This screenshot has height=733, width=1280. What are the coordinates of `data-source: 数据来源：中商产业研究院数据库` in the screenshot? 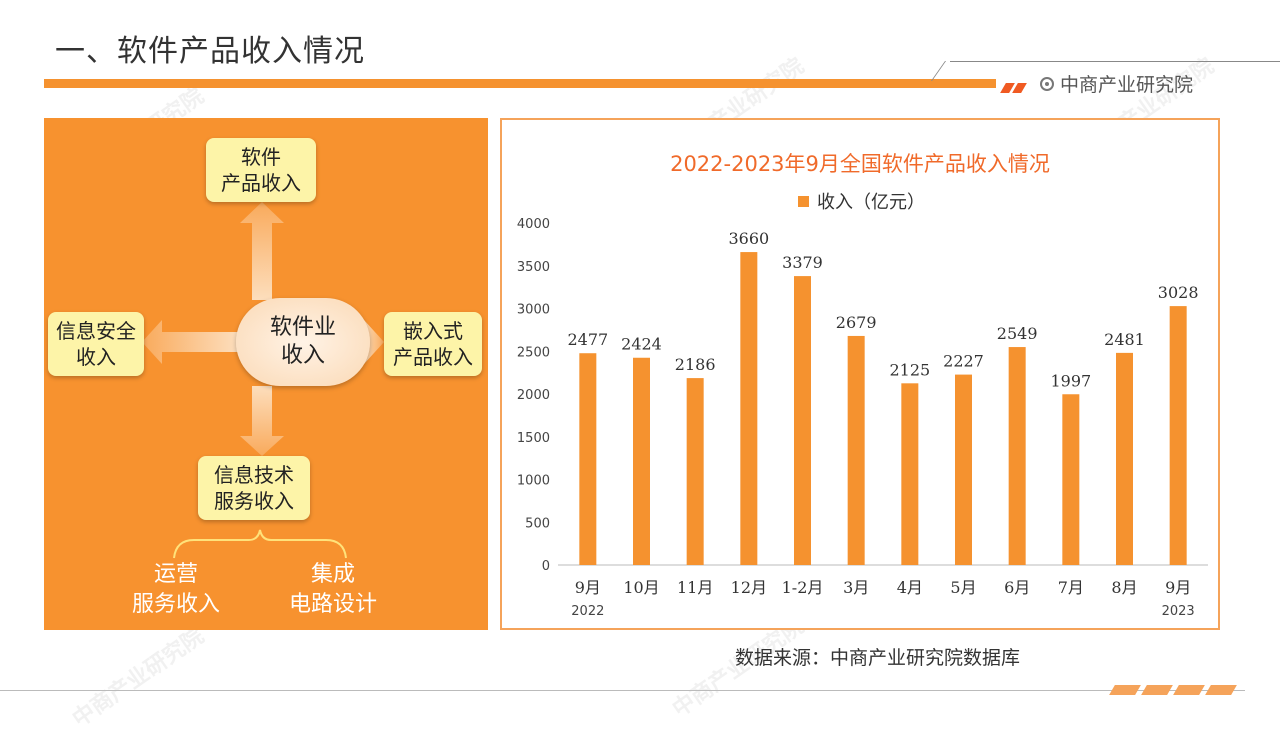 It's located at (878, 658).